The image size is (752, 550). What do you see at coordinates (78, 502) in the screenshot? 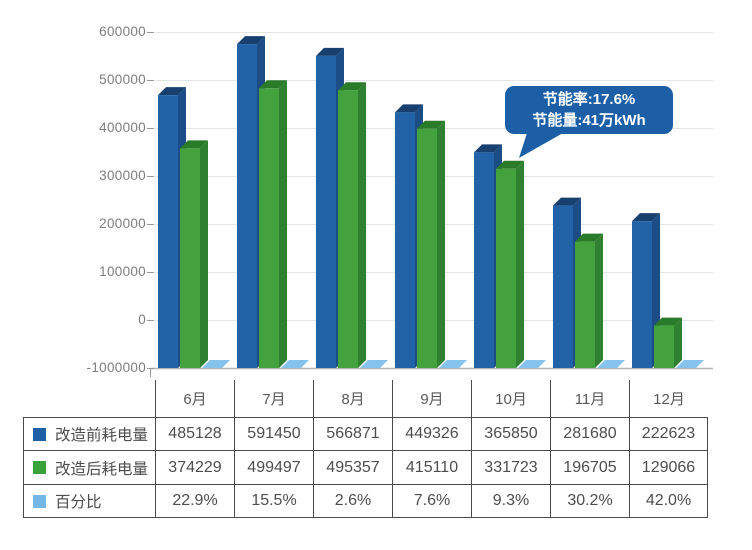
I see `row-label-text: 百分比` at bounding box center [78, 502].